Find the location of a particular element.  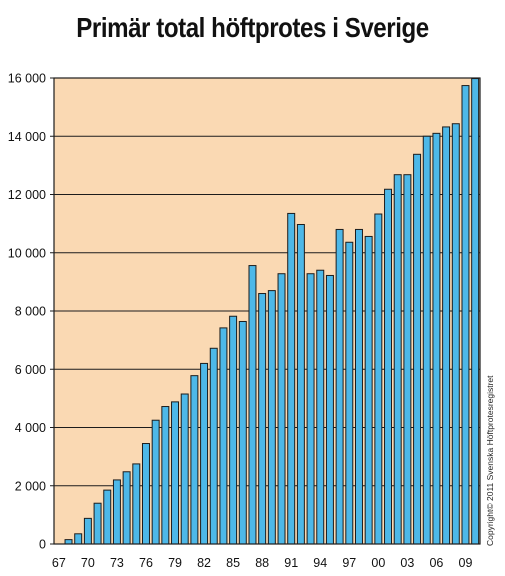

x-tick-label: 00 is located at coordinates (378, 563).